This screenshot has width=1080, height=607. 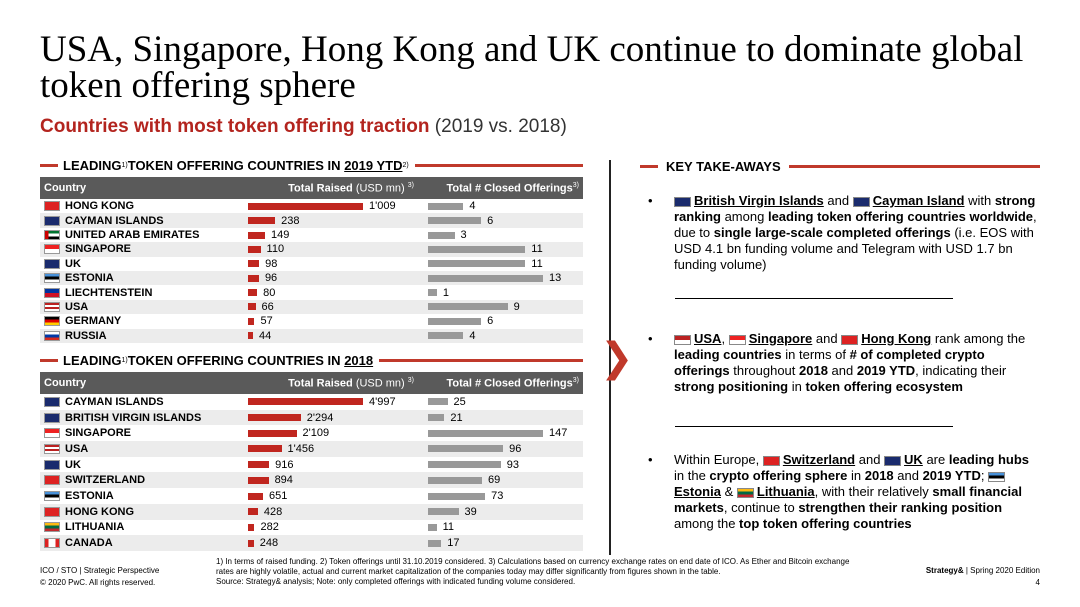 What do you see at coordinates (463, 235) in the screenshot?
I see `offerings-value-label: 3` at bounding box center [463, 235].